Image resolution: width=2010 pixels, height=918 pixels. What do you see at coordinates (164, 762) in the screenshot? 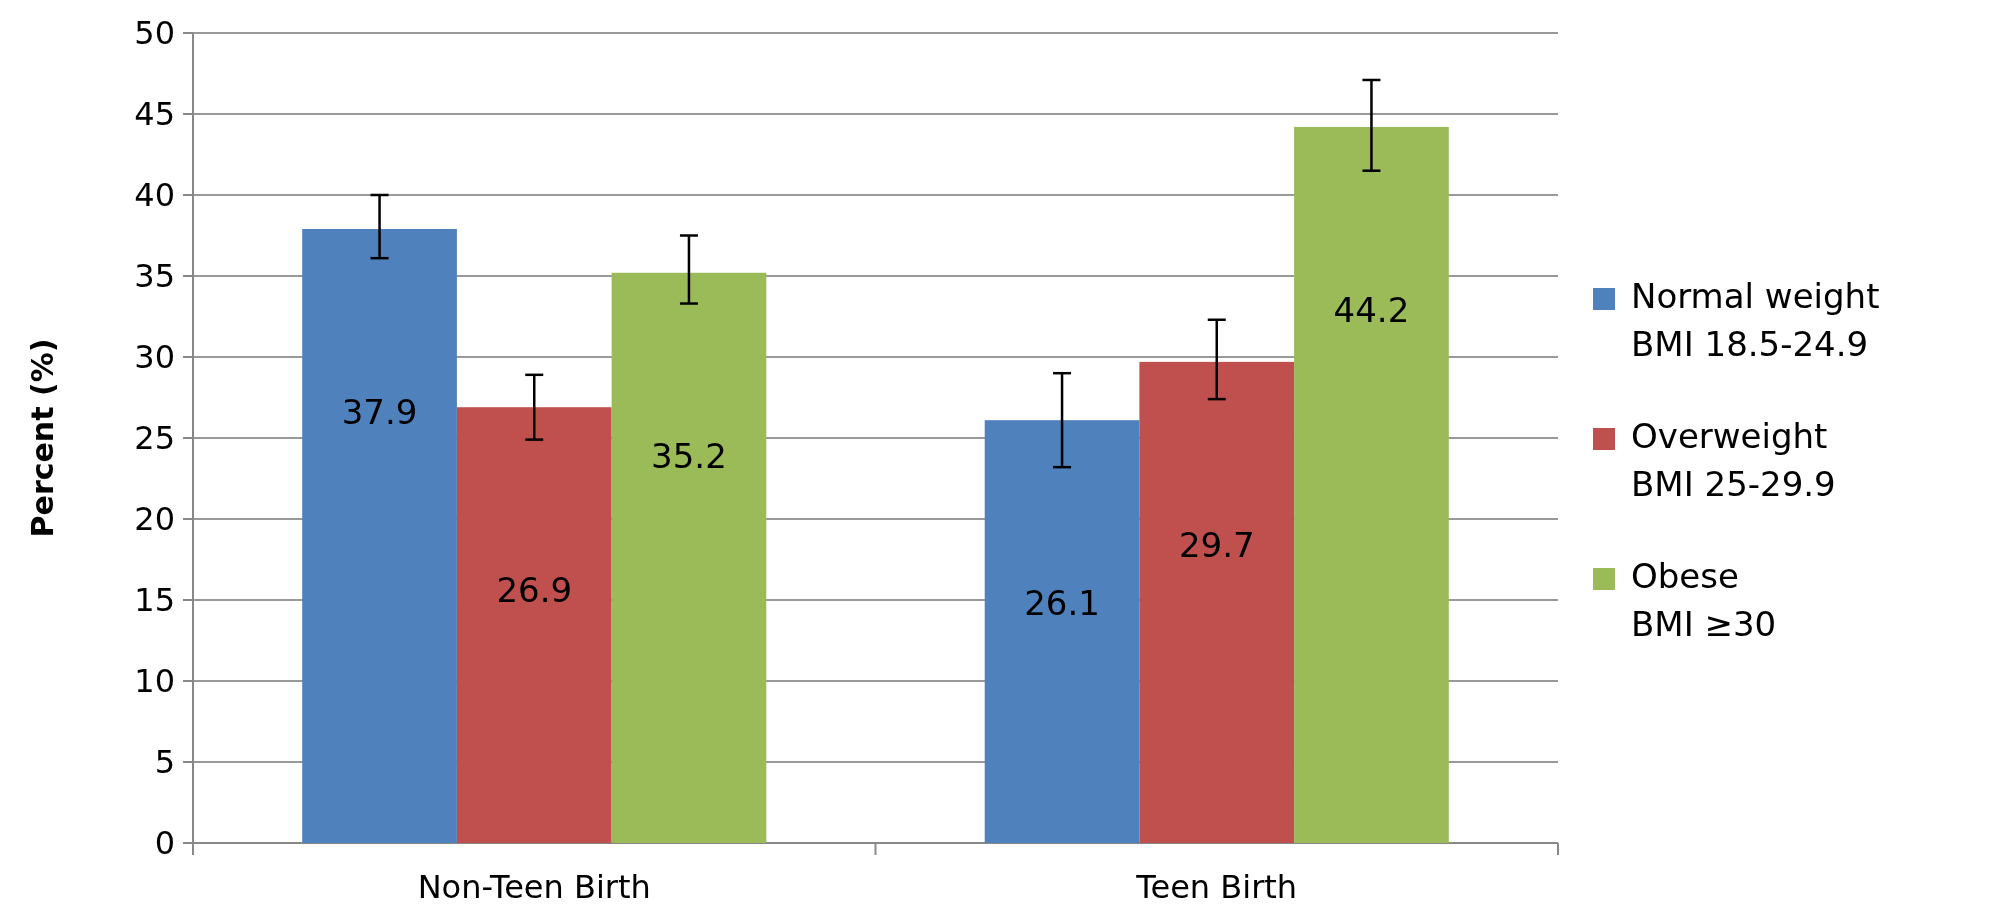
I see `y-tick-label: 5` at bounding box center [164, 762].